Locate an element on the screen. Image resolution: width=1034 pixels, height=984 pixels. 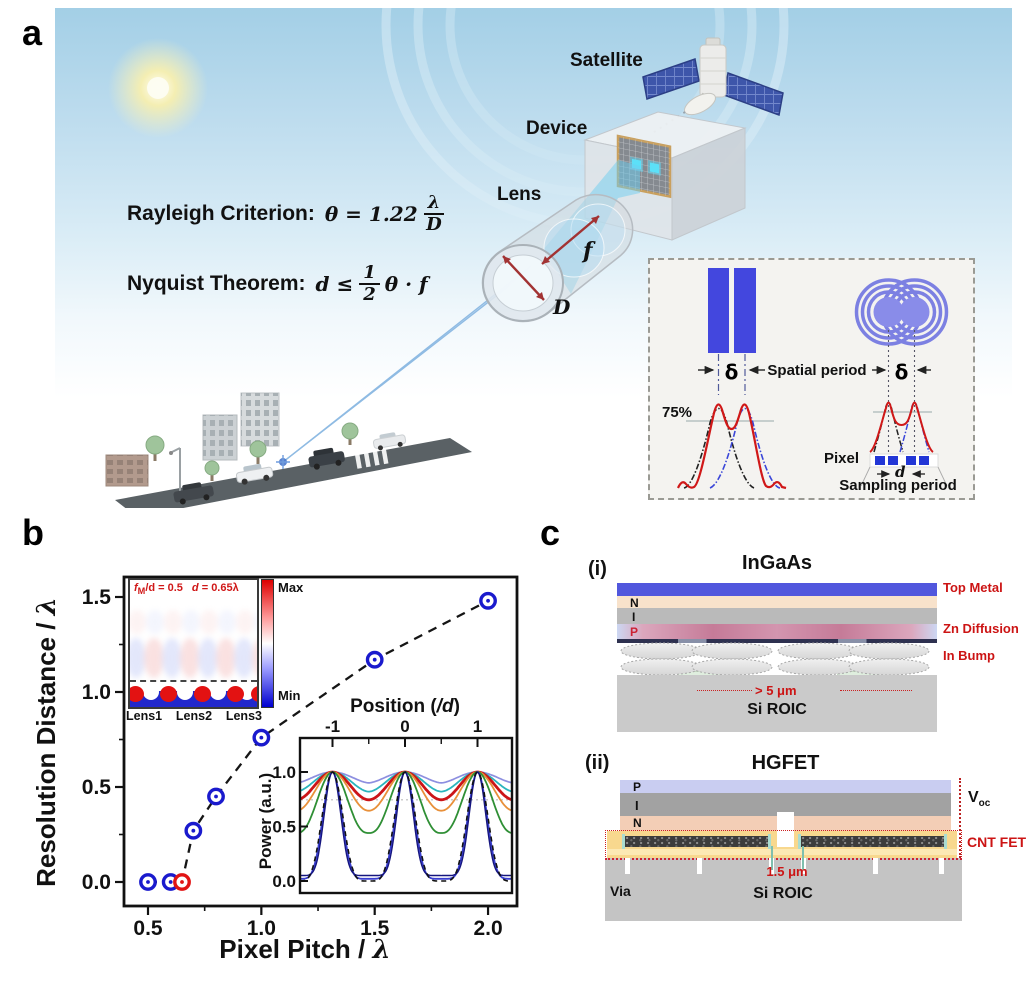
pixel-label: Pixel is located at coordinates (842, 458).